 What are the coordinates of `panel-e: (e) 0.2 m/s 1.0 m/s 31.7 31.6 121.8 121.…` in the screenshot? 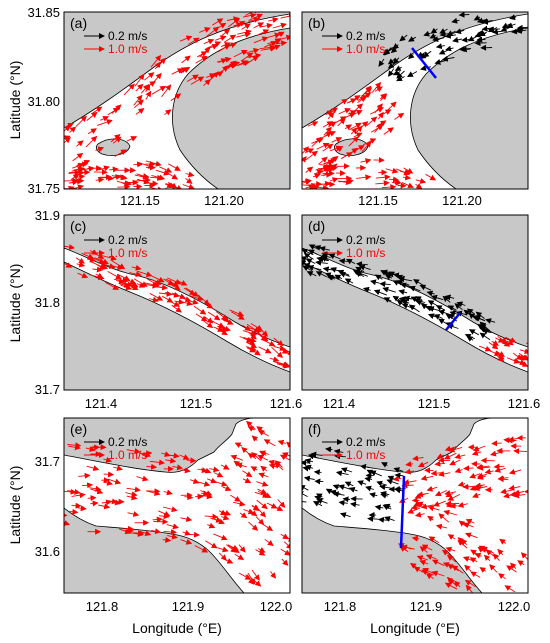 It's located at (163, 515).